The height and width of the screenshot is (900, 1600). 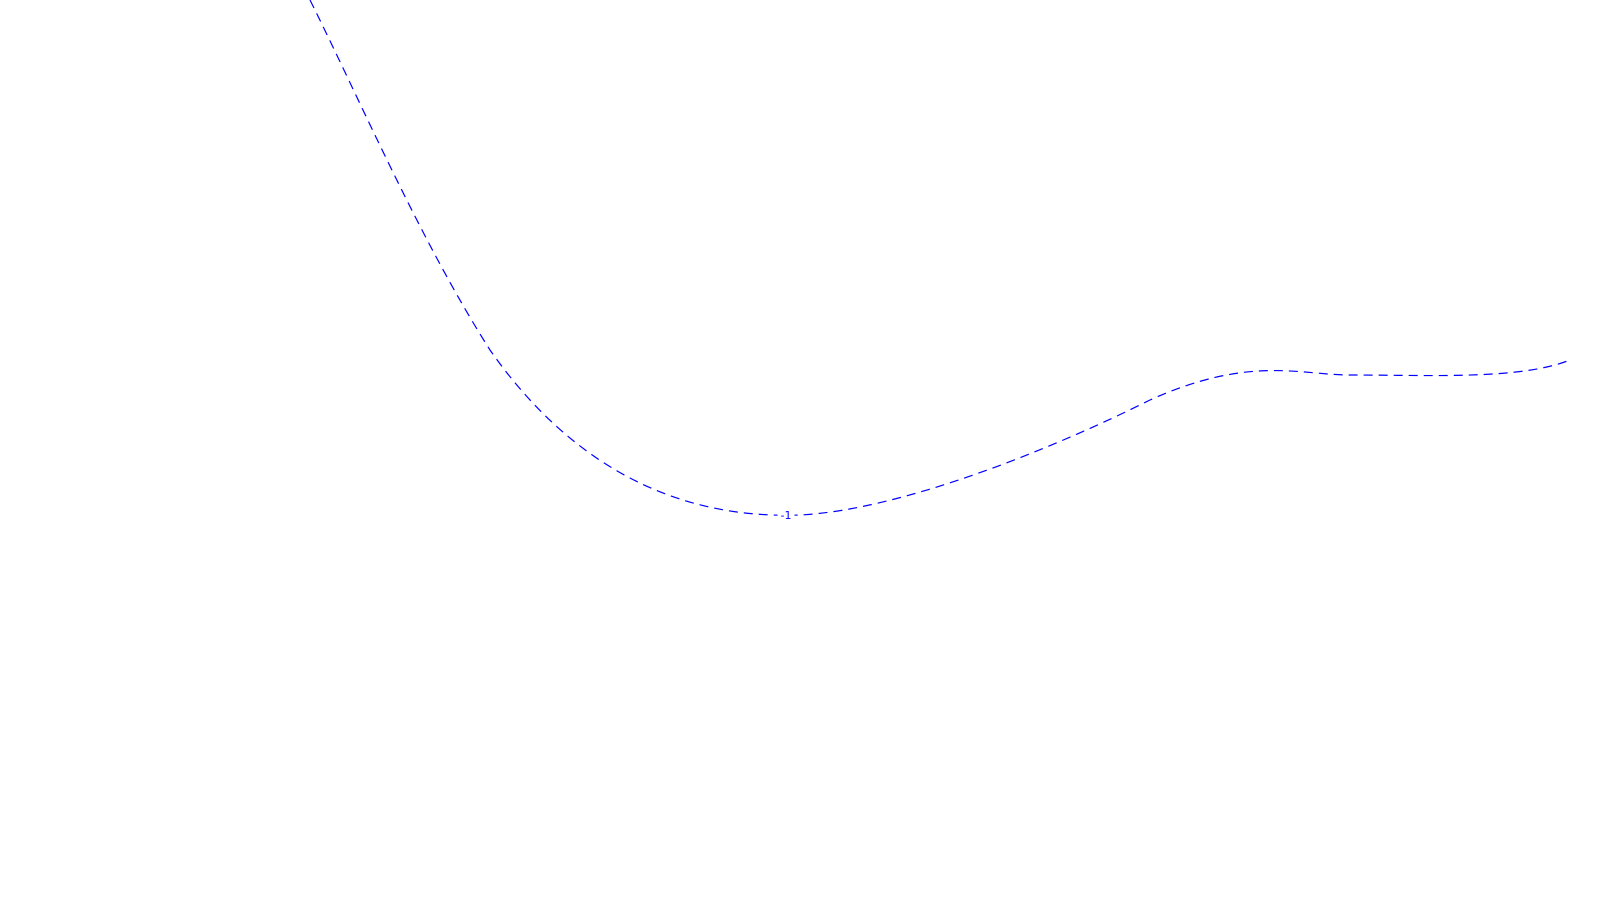 I want to click on contour-label-gap, so click(x=786, y=515).